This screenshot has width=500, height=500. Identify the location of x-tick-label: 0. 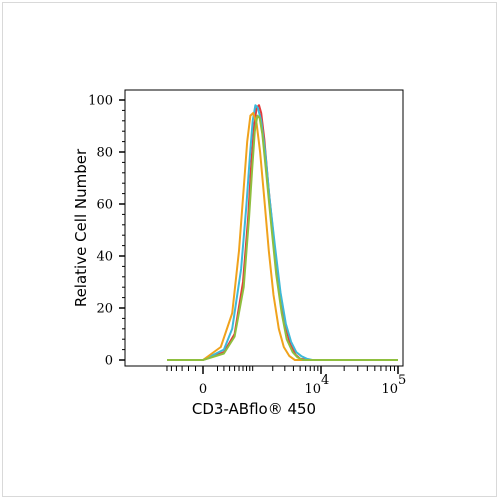
(203, 389).